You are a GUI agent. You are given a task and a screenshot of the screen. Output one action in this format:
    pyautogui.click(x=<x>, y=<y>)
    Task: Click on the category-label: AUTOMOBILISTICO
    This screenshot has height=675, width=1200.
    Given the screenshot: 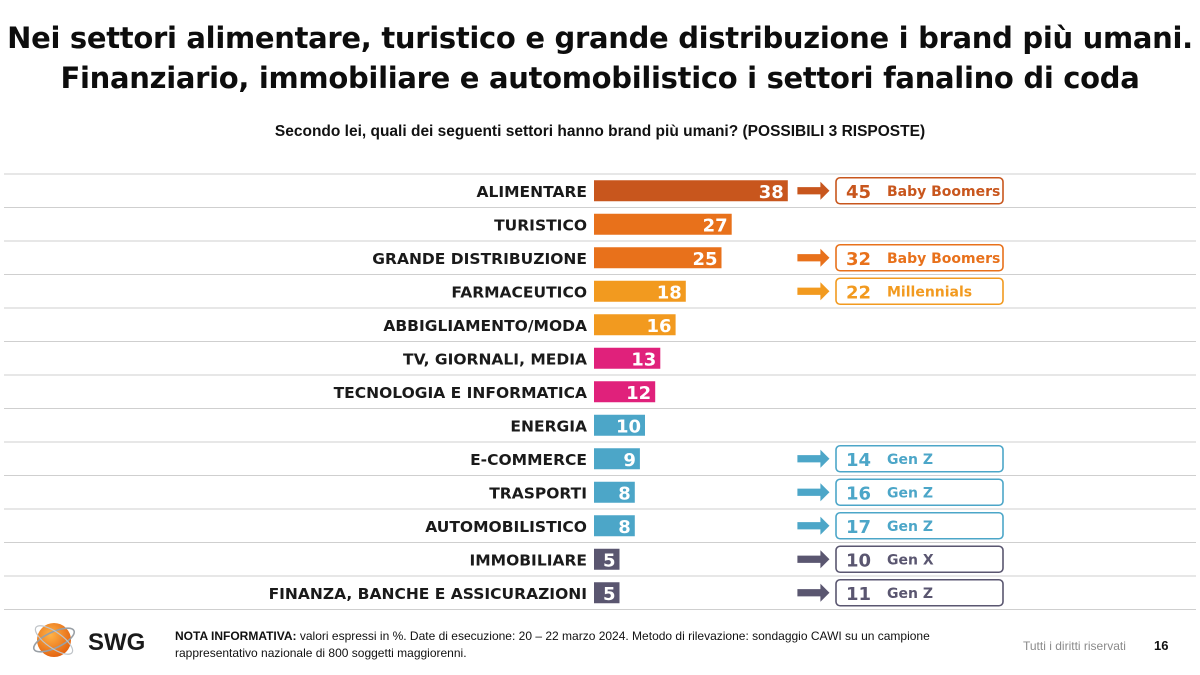 What is the action you would take?
    pyautogui.click(x=506, y=527)
    